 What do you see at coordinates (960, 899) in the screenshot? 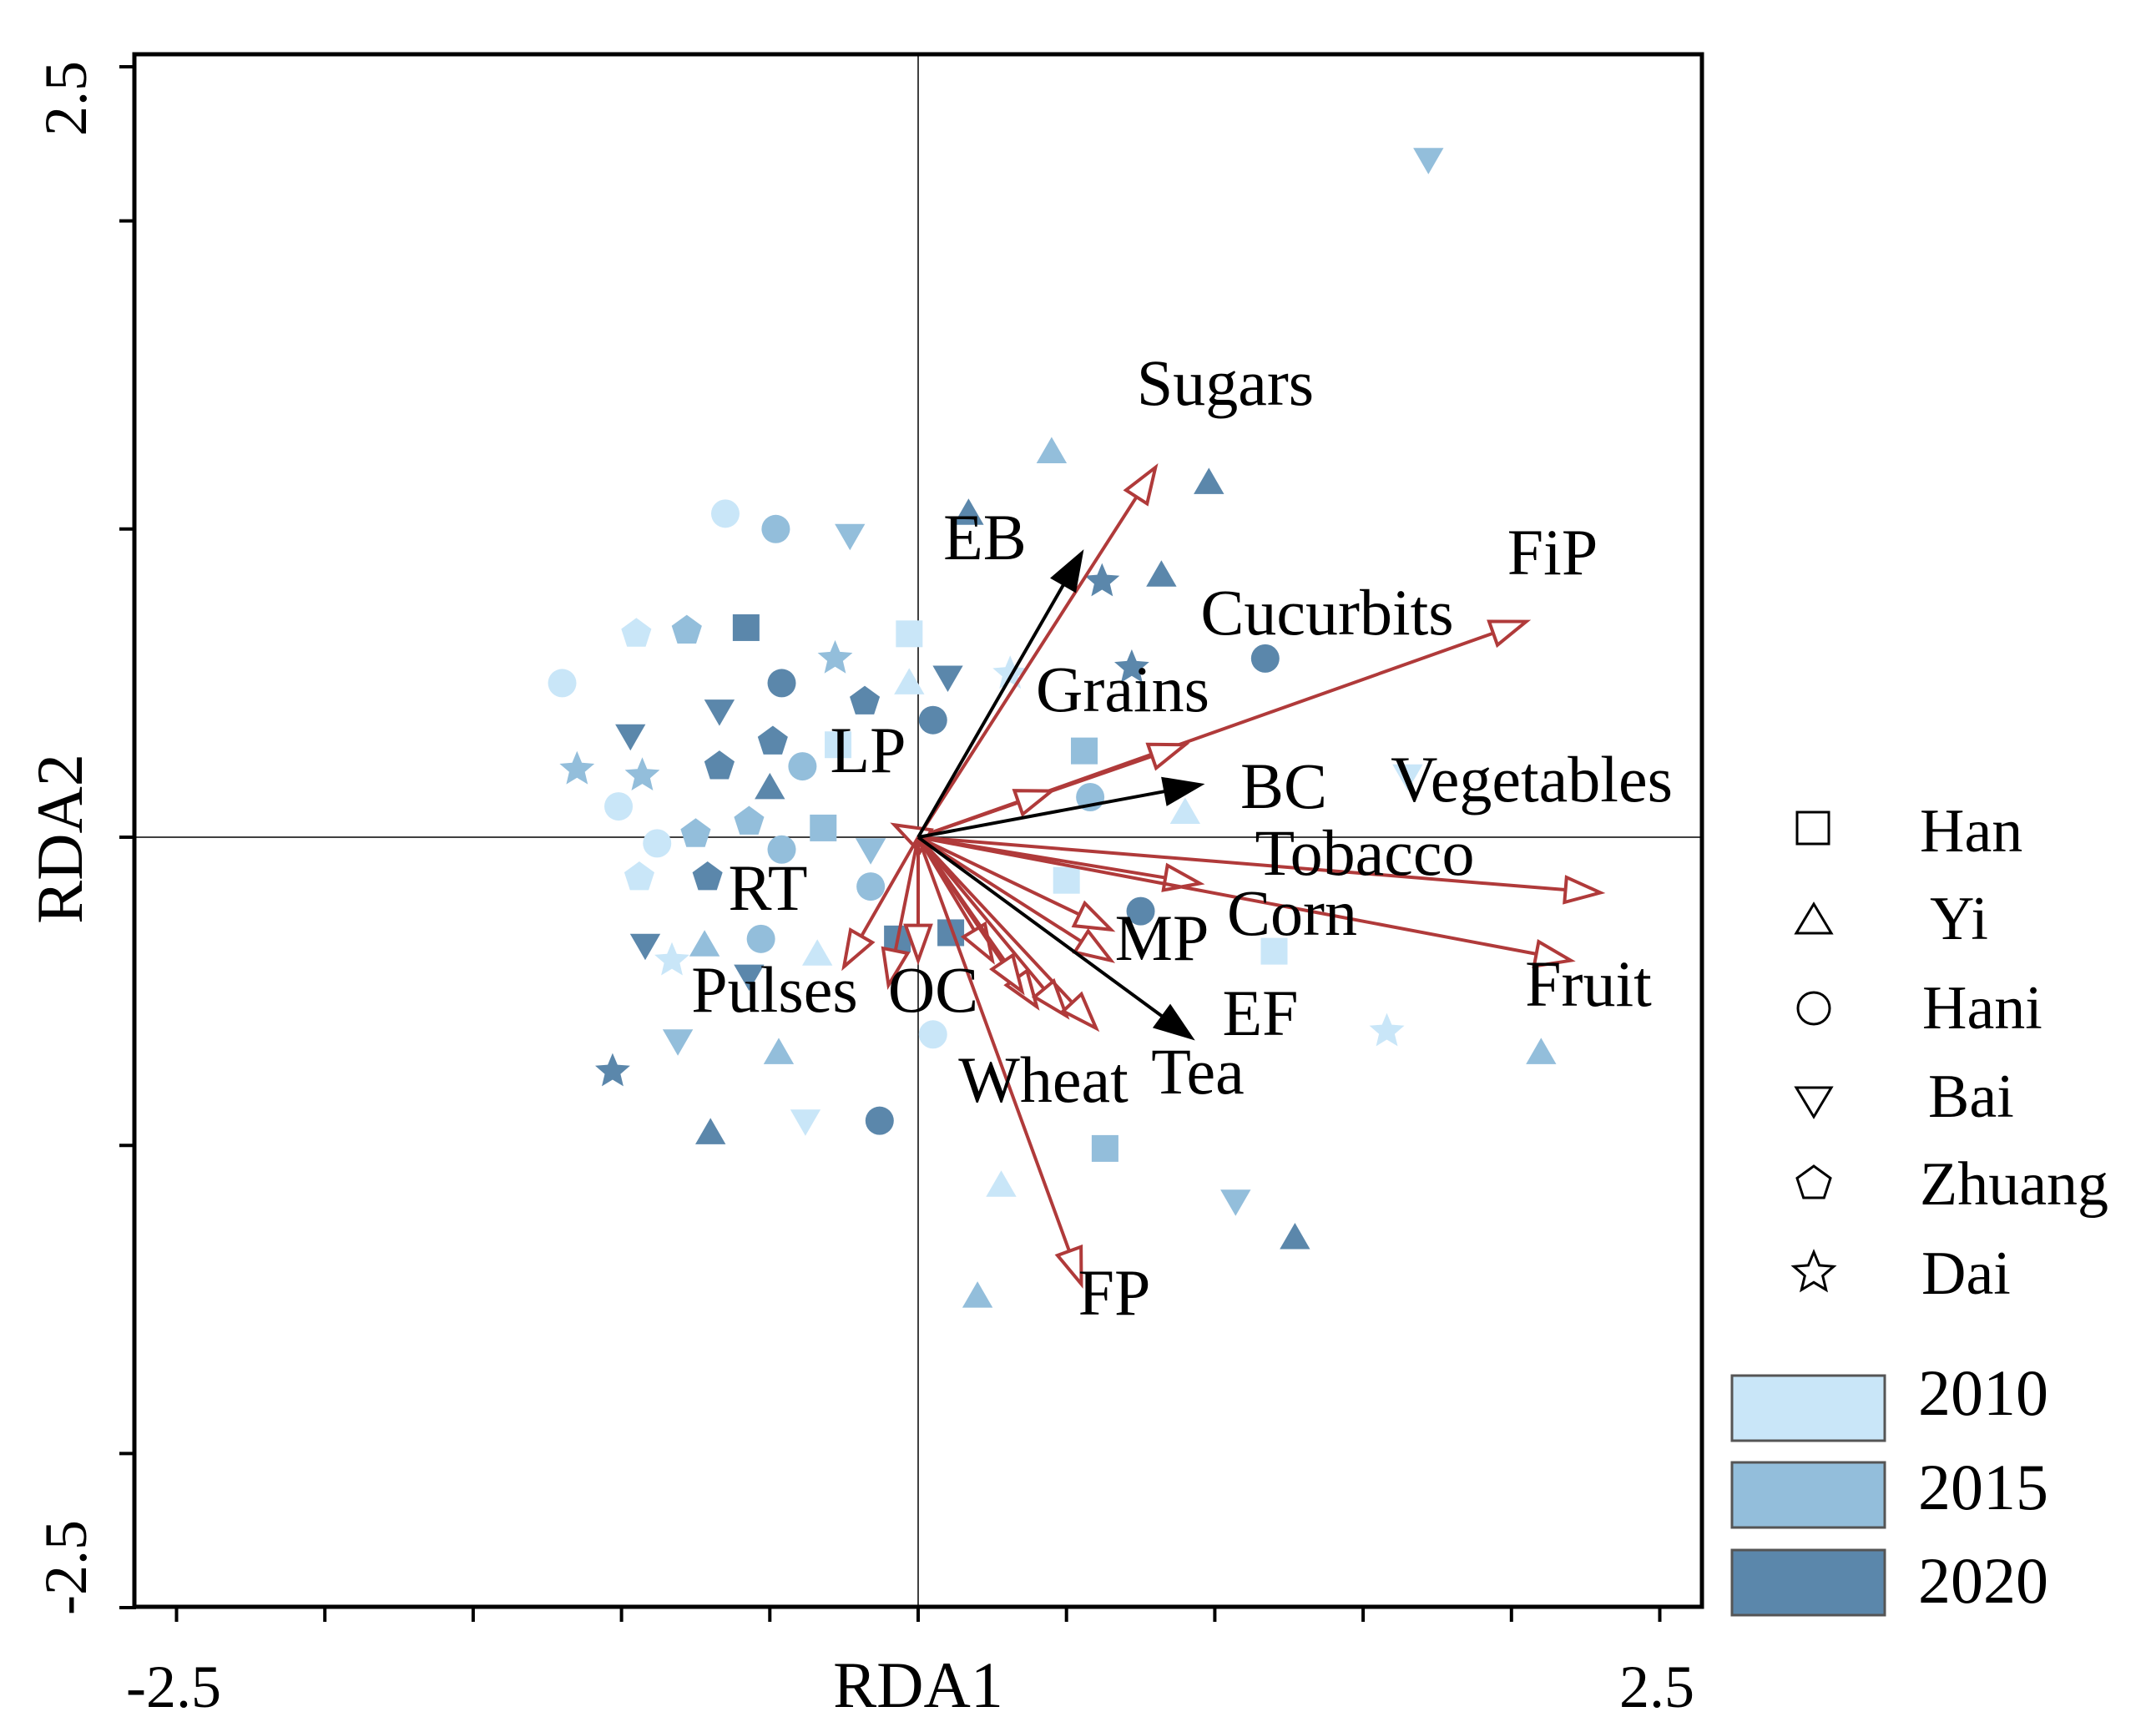
I see `response-arrow-wheat-shaft` at bounding box center [960, 899].